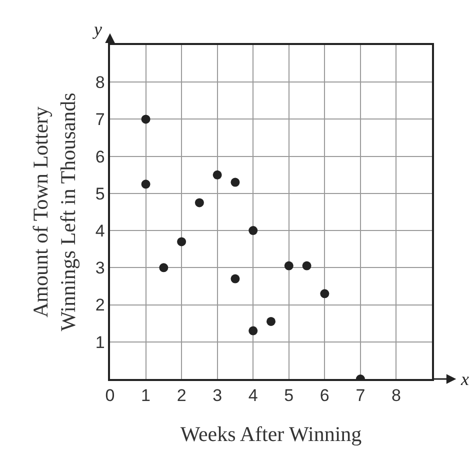 The height and width of the screenshot is (456, 475). What do you see at coordinates (100, 82) in the screenshot?
I see `y-tick-label: 8` at bounding box center [100, 82].